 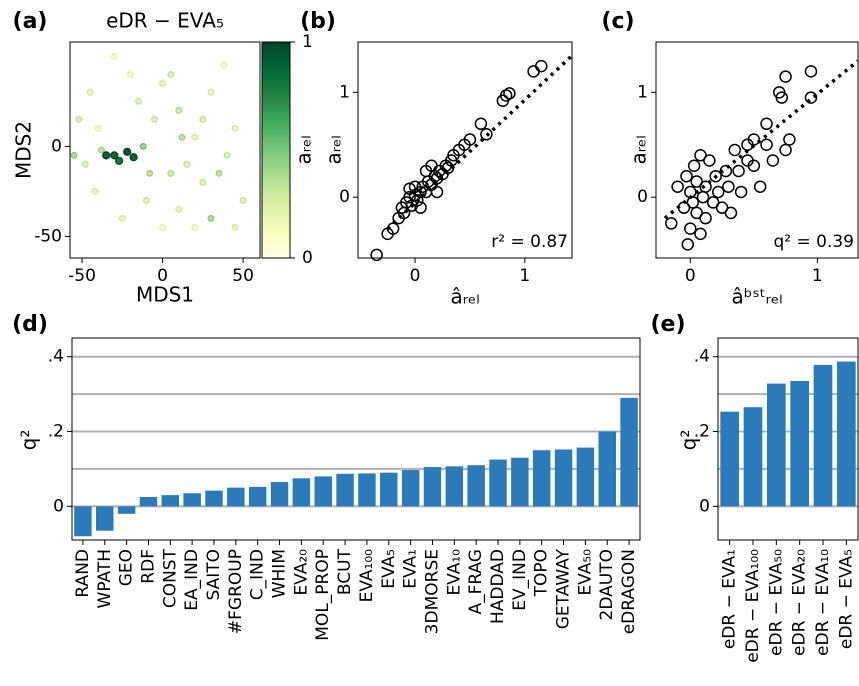 I want to click on x-tick-label: 0, so click(x=162, y=276).